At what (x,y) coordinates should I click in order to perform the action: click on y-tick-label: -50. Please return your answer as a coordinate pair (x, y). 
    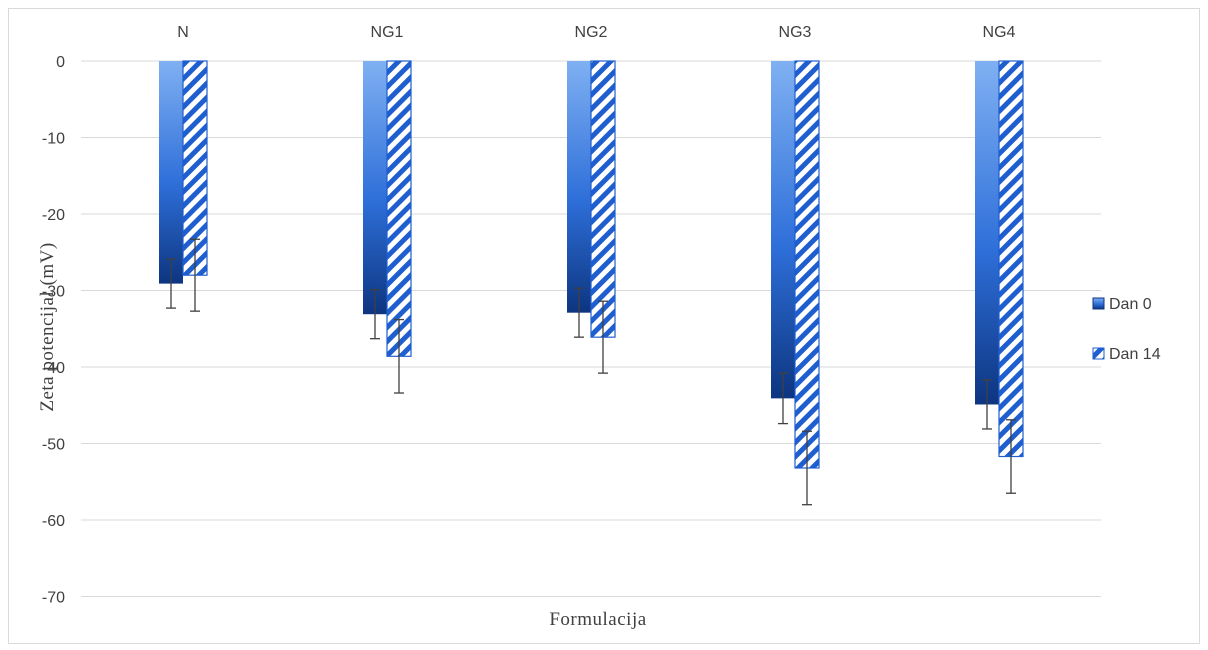
    Looking at the image, I should click on (53, 445).